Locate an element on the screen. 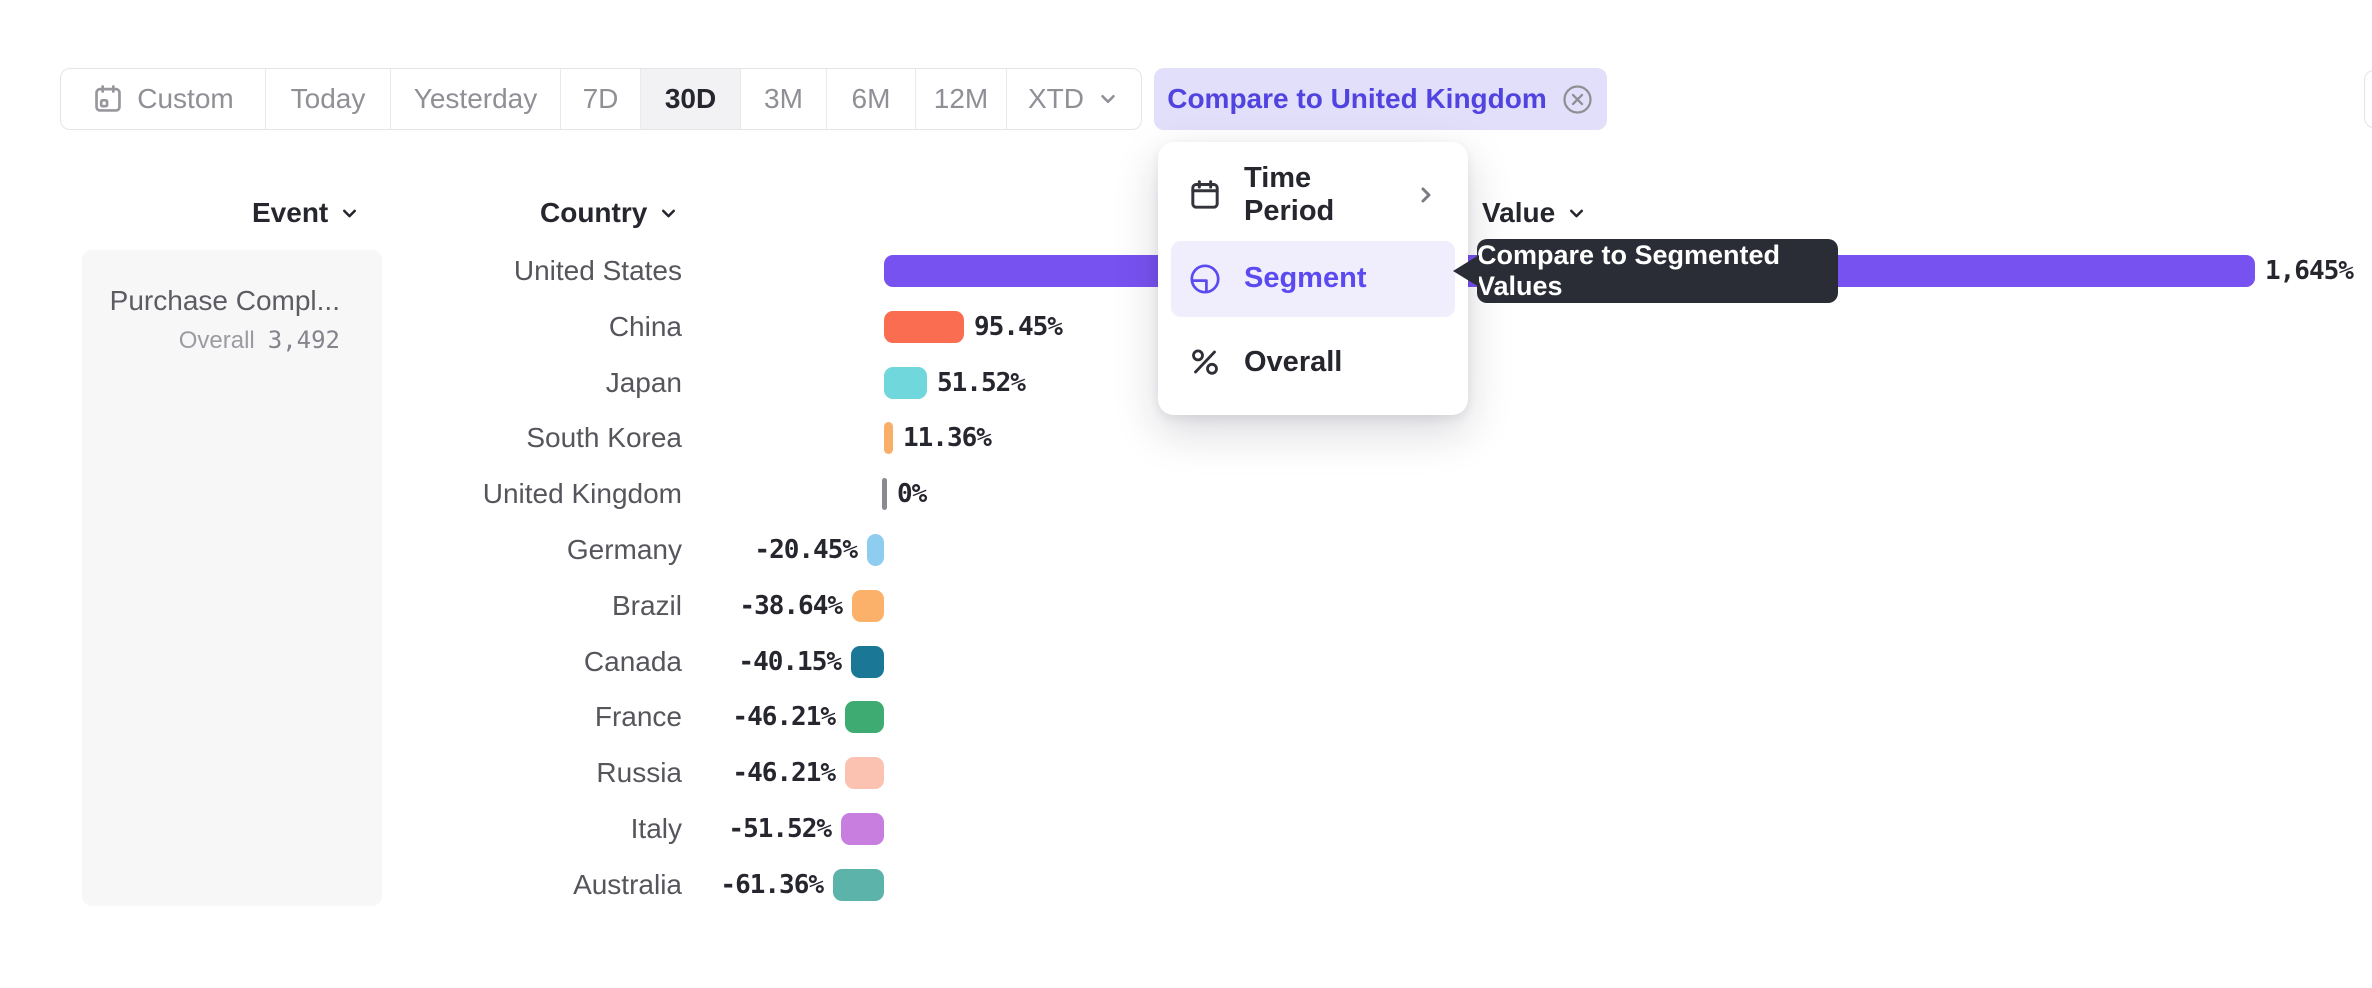  cutoff-button-fragment is located at coordinates (2368, 99).